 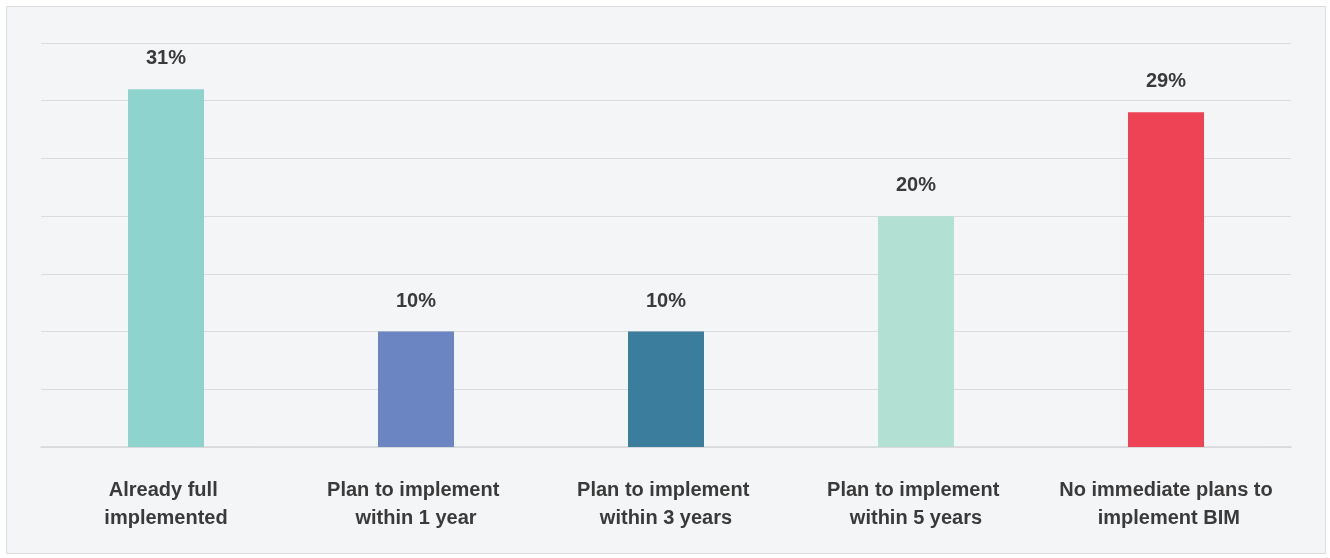 I want to click on x-tick-label: Plan to implement within 3 years, so click(x=666, y=503).